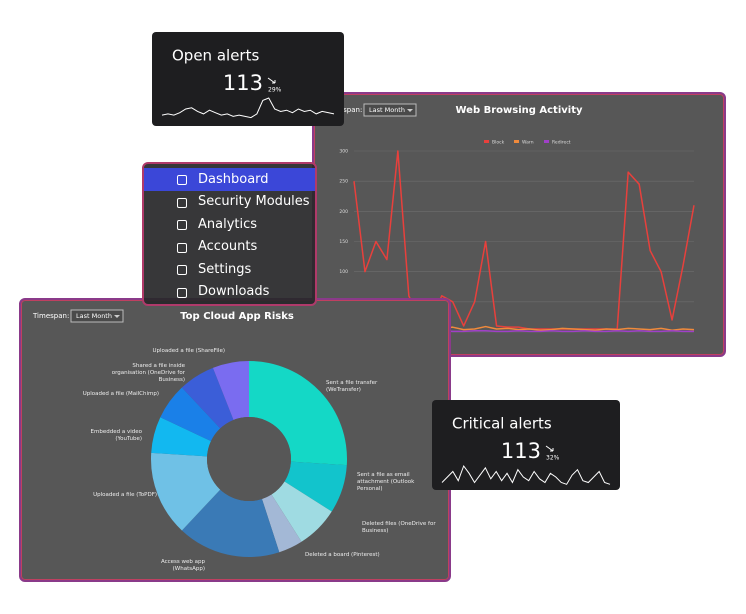  I want to click on menu-label: Dashboard, so click(233, 179).